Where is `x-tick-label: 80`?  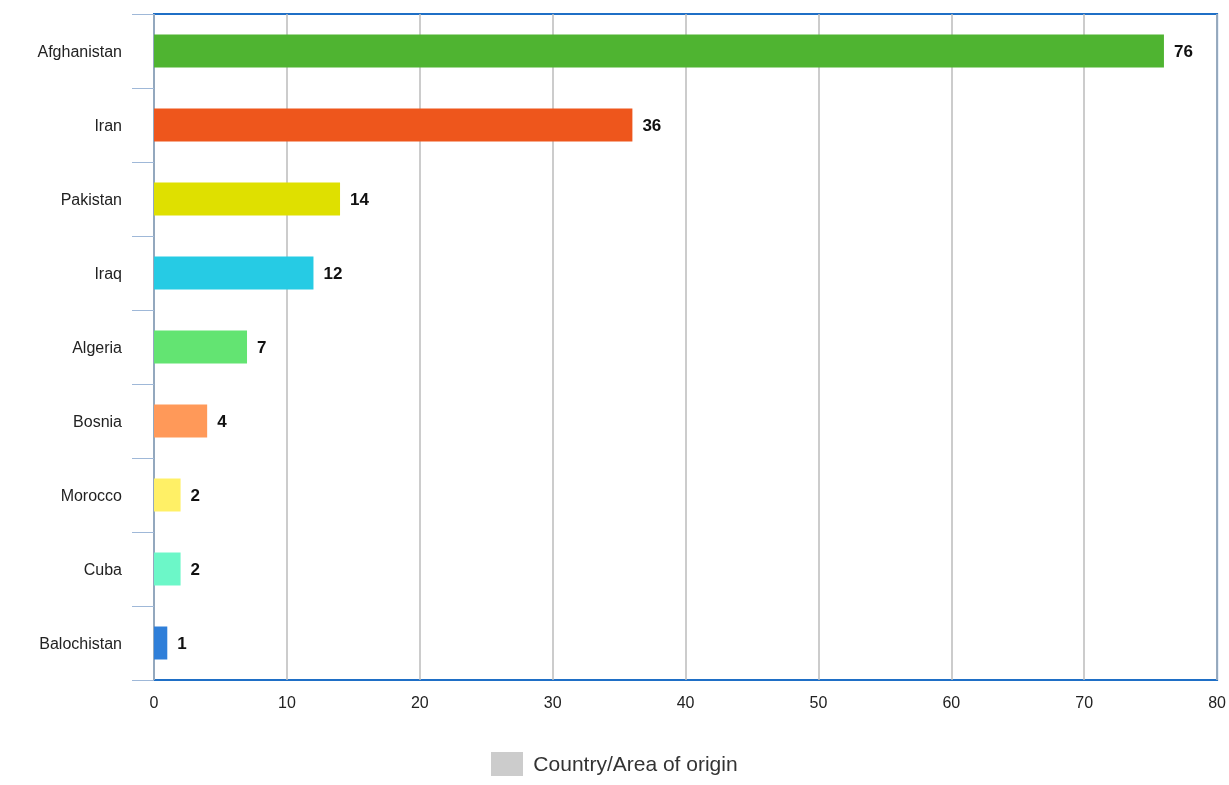 x-tick-label: 80 is located at coordinates (1217, 702).